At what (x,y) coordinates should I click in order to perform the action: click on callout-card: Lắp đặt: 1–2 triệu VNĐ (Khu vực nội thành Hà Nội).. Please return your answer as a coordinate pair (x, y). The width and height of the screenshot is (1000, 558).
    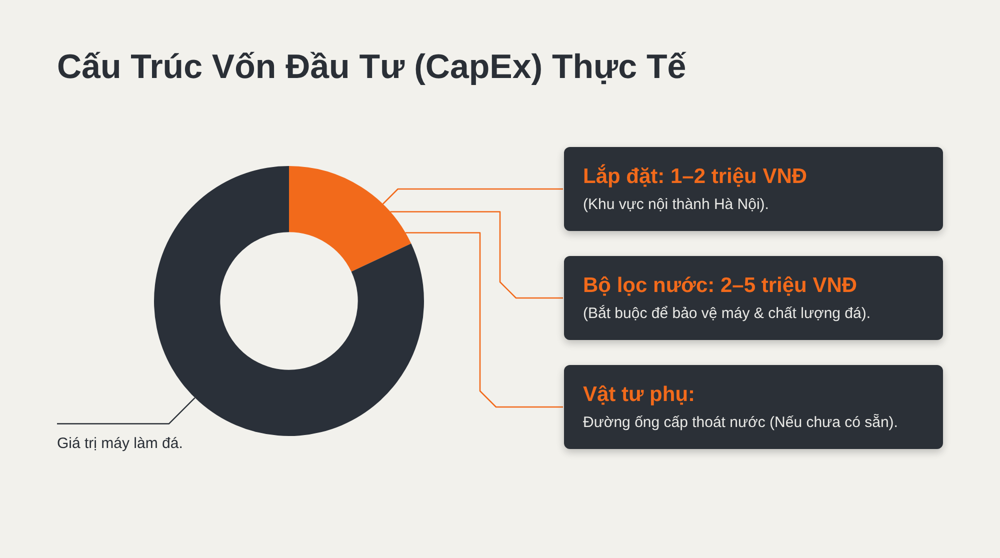
    Looking at the image, I should click on (753, 189).